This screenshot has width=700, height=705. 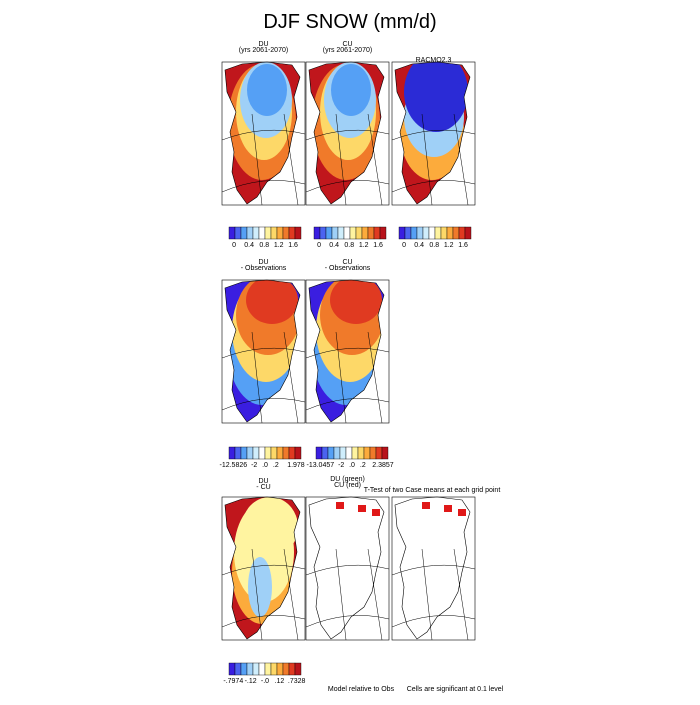 What do you see at coordinates (251, 681) in the screenshot?
I see `colorbar-label: -.12` at bounding box center [251, 681].